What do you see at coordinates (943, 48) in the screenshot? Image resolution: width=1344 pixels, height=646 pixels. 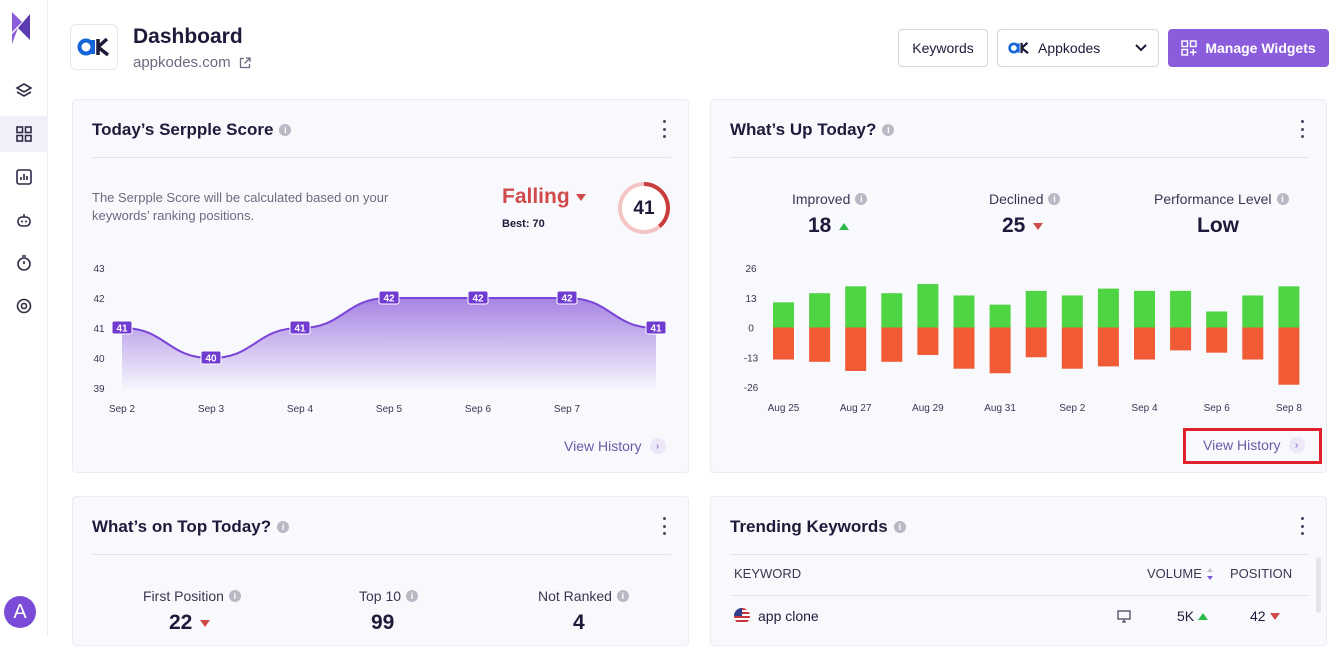 I see `keywords-button: Keywords` at bounding box center [943, 48].